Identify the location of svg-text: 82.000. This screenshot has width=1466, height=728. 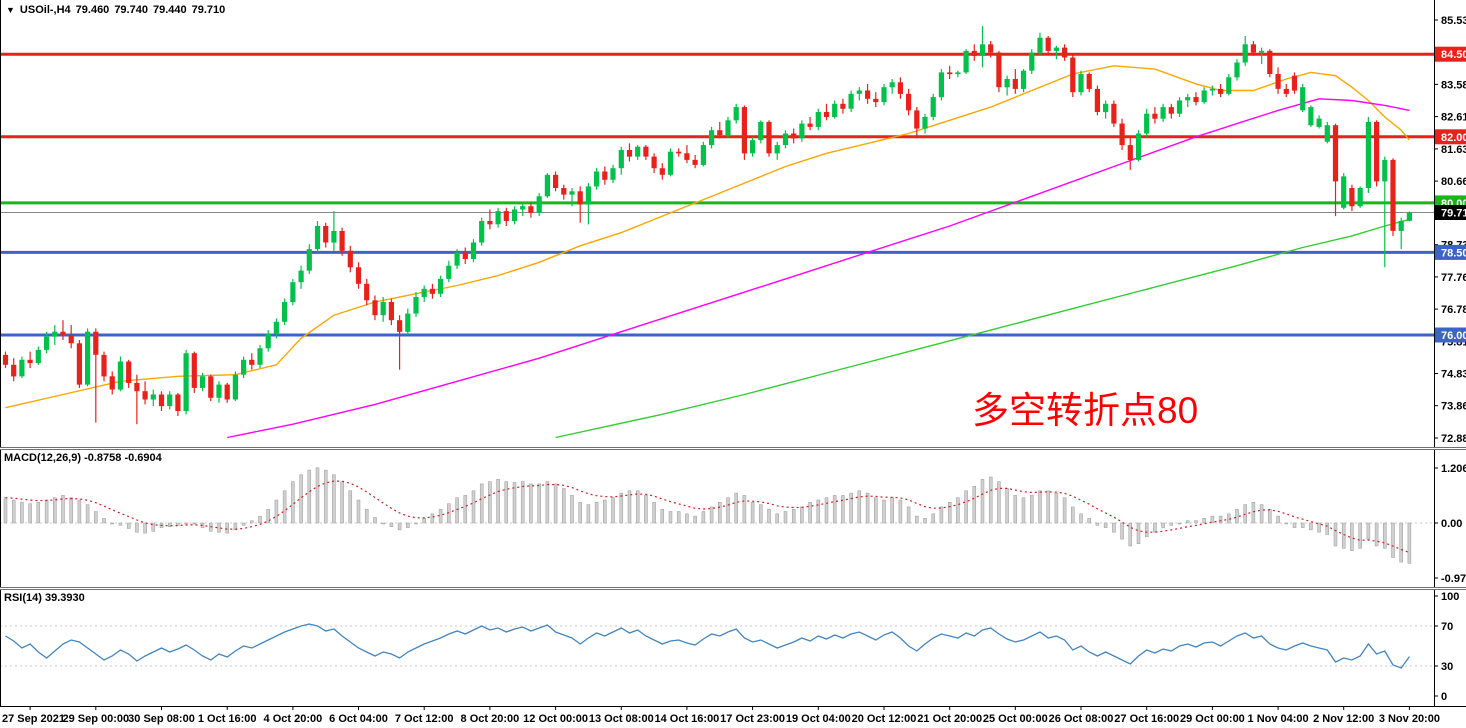
(1453, 138).